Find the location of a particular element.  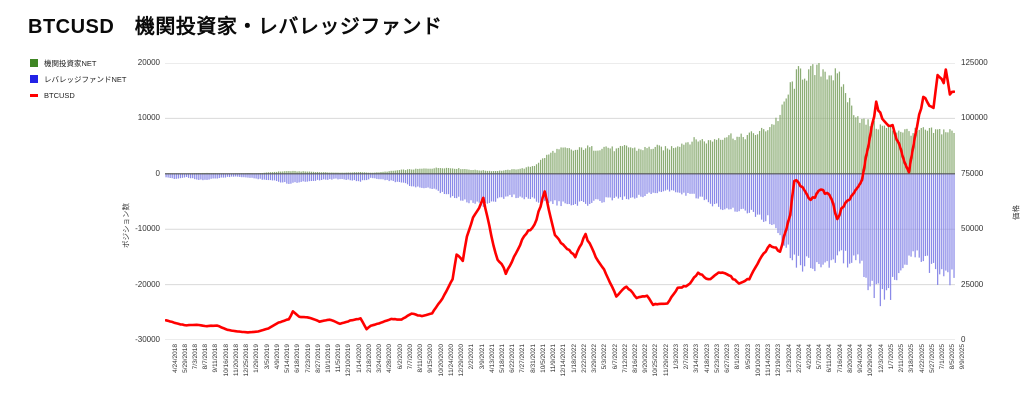

x-axis-label: 10/5/2021 is located at coordinates (543, 358).